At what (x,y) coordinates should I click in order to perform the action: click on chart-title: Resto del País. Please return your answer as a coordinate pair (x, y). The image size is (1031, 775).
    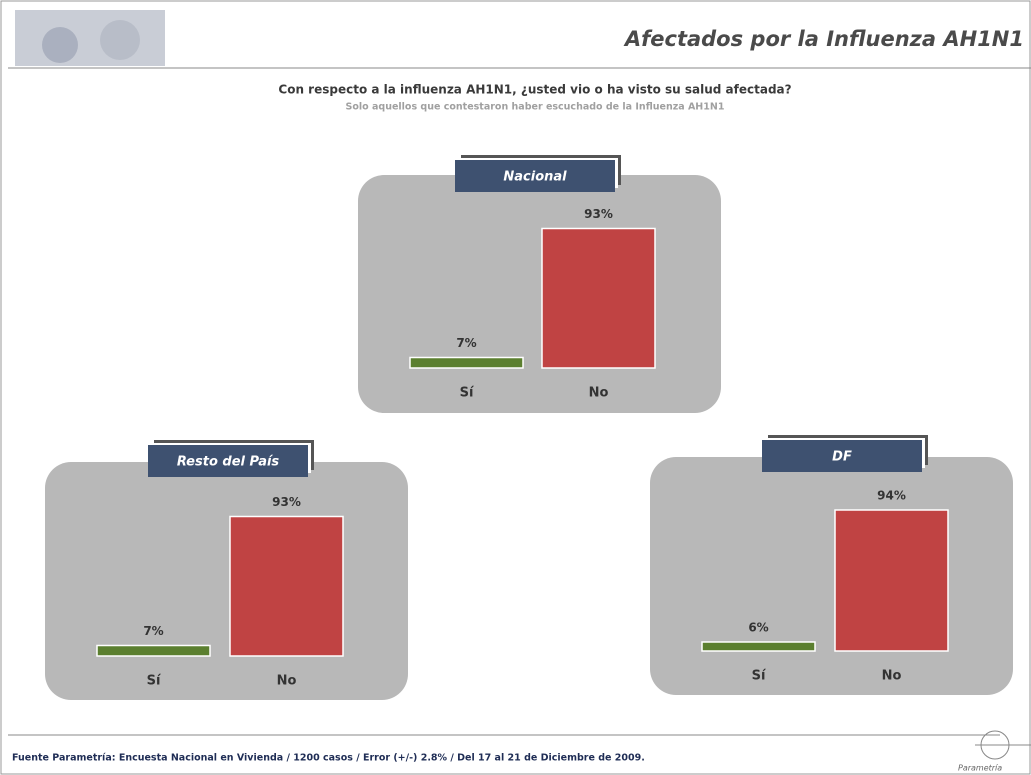
    Looking at the image, I should click on (228, 462).